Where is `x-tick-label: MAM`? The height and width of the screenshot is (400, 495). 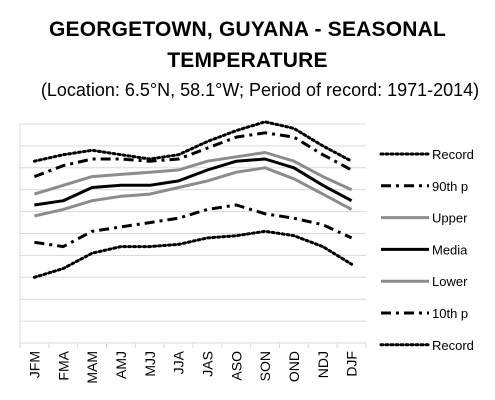
x-tick-label: MAM is located at coordinates (92, 367).